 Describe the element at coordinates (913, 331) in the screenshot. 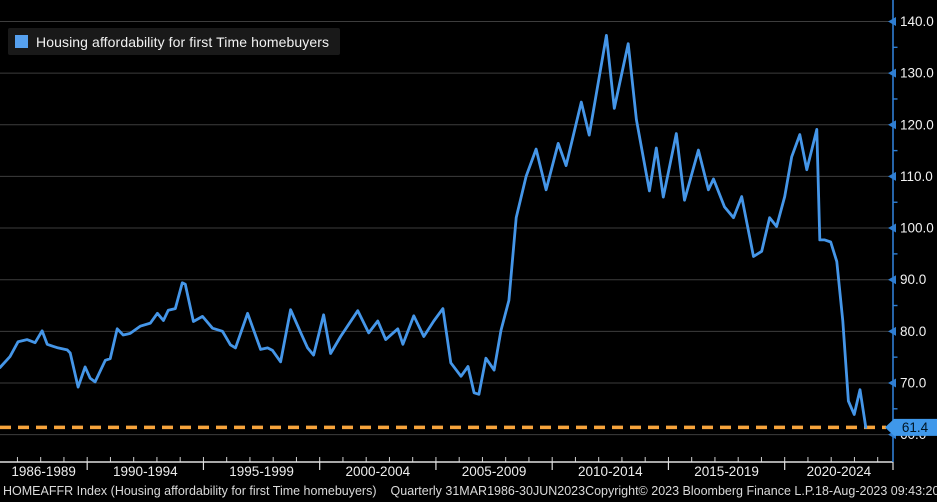

I see `y-axis-label: 80.0` at that location.